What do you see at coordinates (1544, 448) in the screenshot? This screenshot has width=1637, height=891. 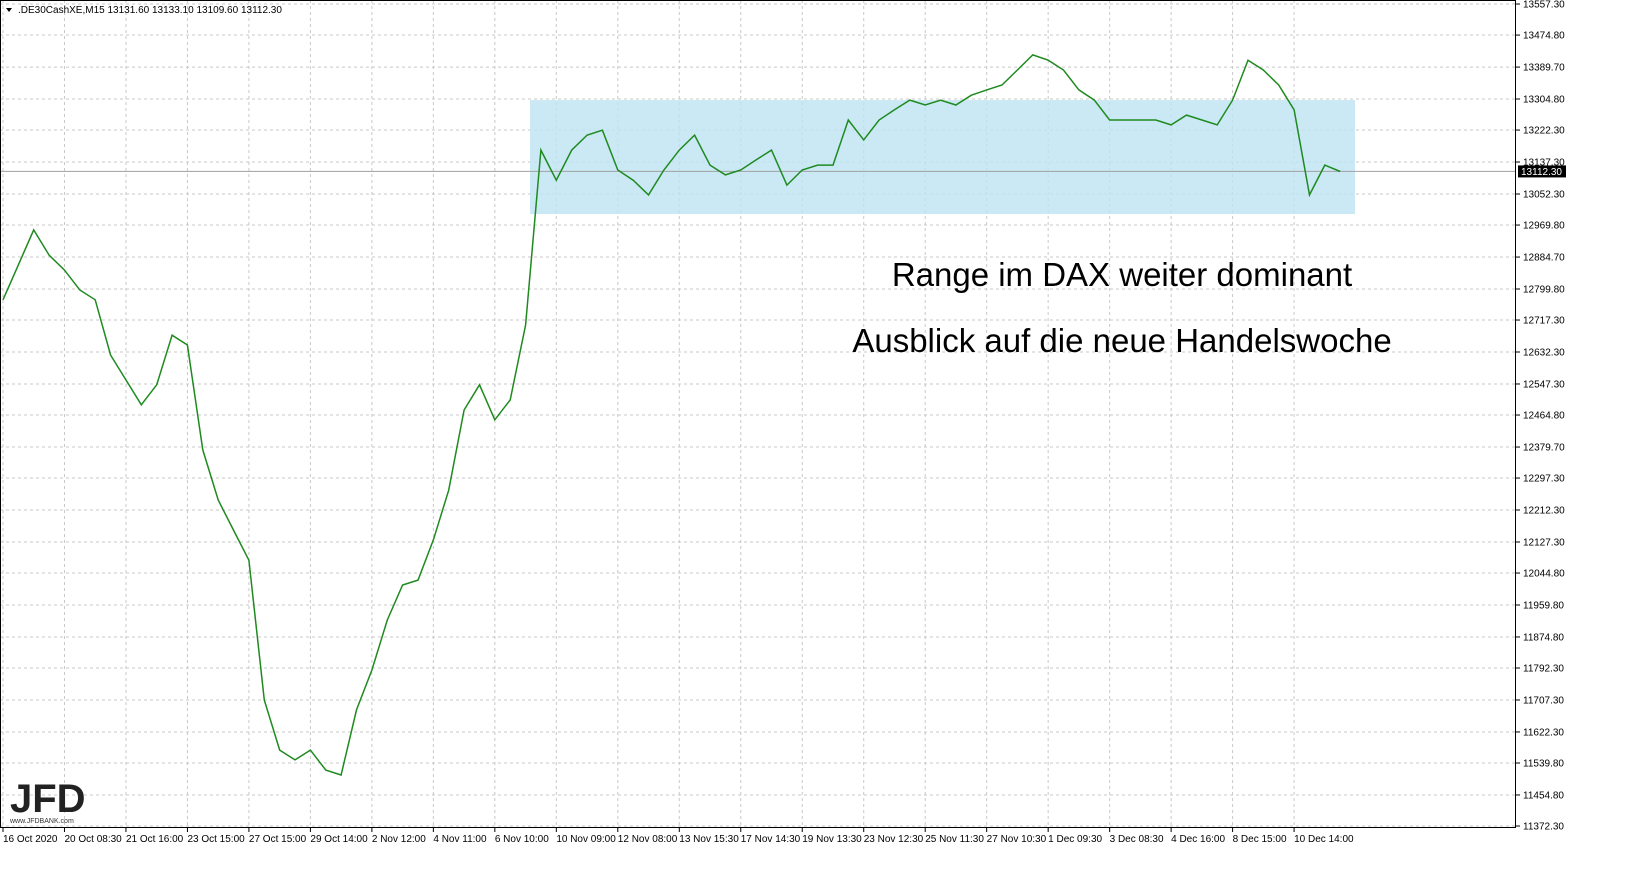 I see `y-tick-label: 12379.70` at bounding box center [1544, 448].